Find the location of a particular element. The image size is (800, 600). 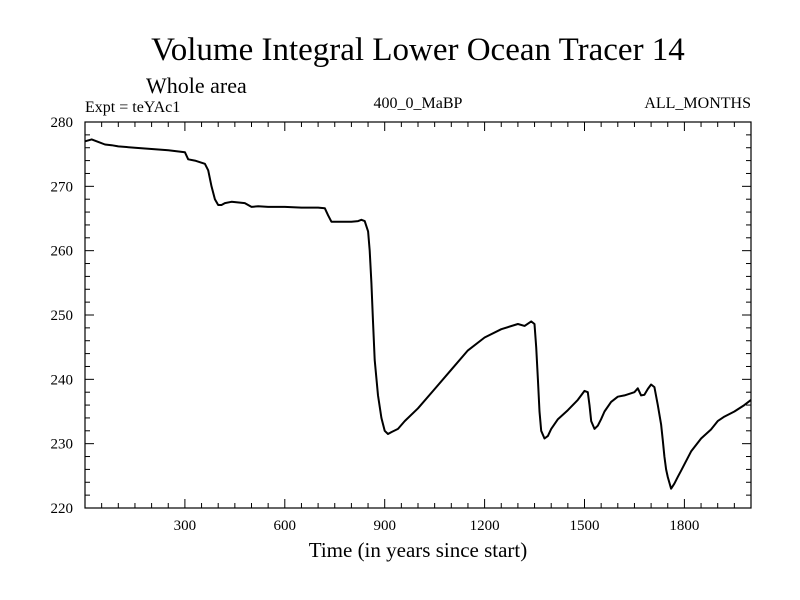

x-tick-label: 900 is located at coordinates (384, 526).